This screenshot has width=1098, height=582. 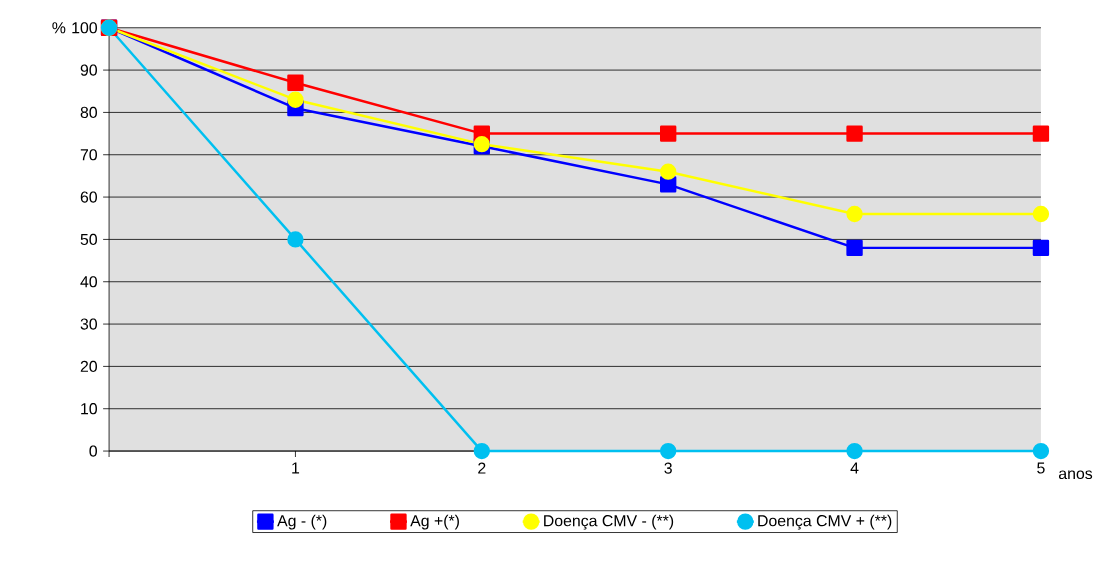 What do you see at coordinates (609, 522) in the screenshot?
I see `legend-label: Doença CMV - (**)` at bounding box center [609, 522].